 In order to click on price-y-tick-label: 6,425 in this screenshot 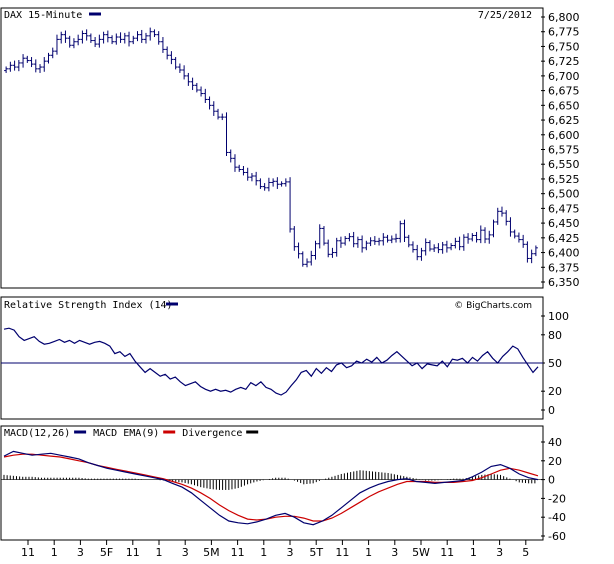, I will do `click(564, 238)`.